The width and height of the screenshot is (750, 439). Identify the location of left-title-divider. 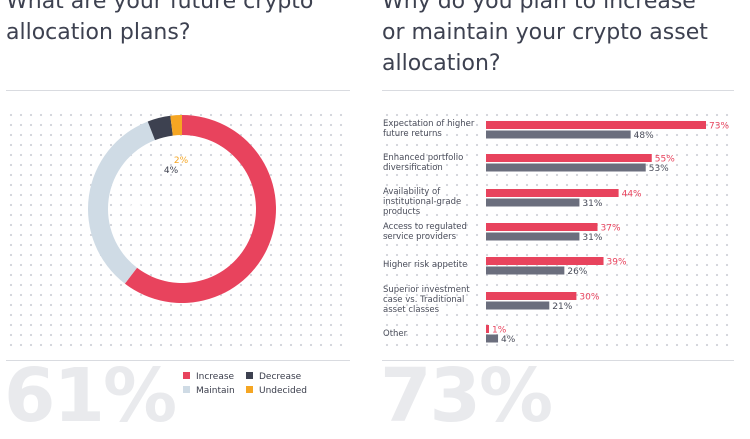
(178, 90).